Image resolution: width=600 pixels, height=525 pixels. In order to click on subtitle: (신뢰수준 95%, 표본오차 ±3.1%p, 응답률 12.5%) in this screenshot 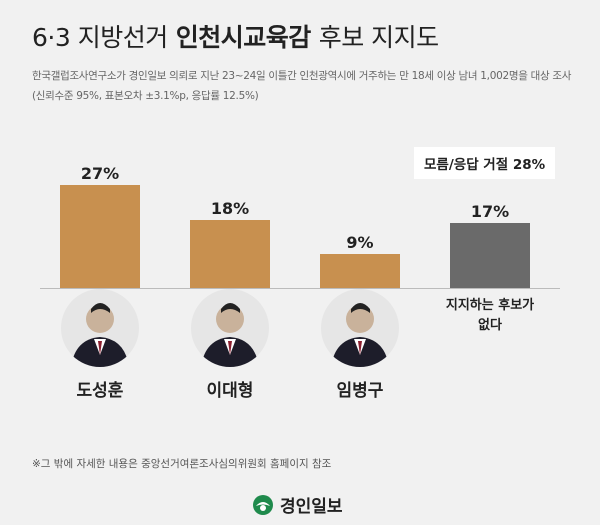, I will do `click(145, 96)`.